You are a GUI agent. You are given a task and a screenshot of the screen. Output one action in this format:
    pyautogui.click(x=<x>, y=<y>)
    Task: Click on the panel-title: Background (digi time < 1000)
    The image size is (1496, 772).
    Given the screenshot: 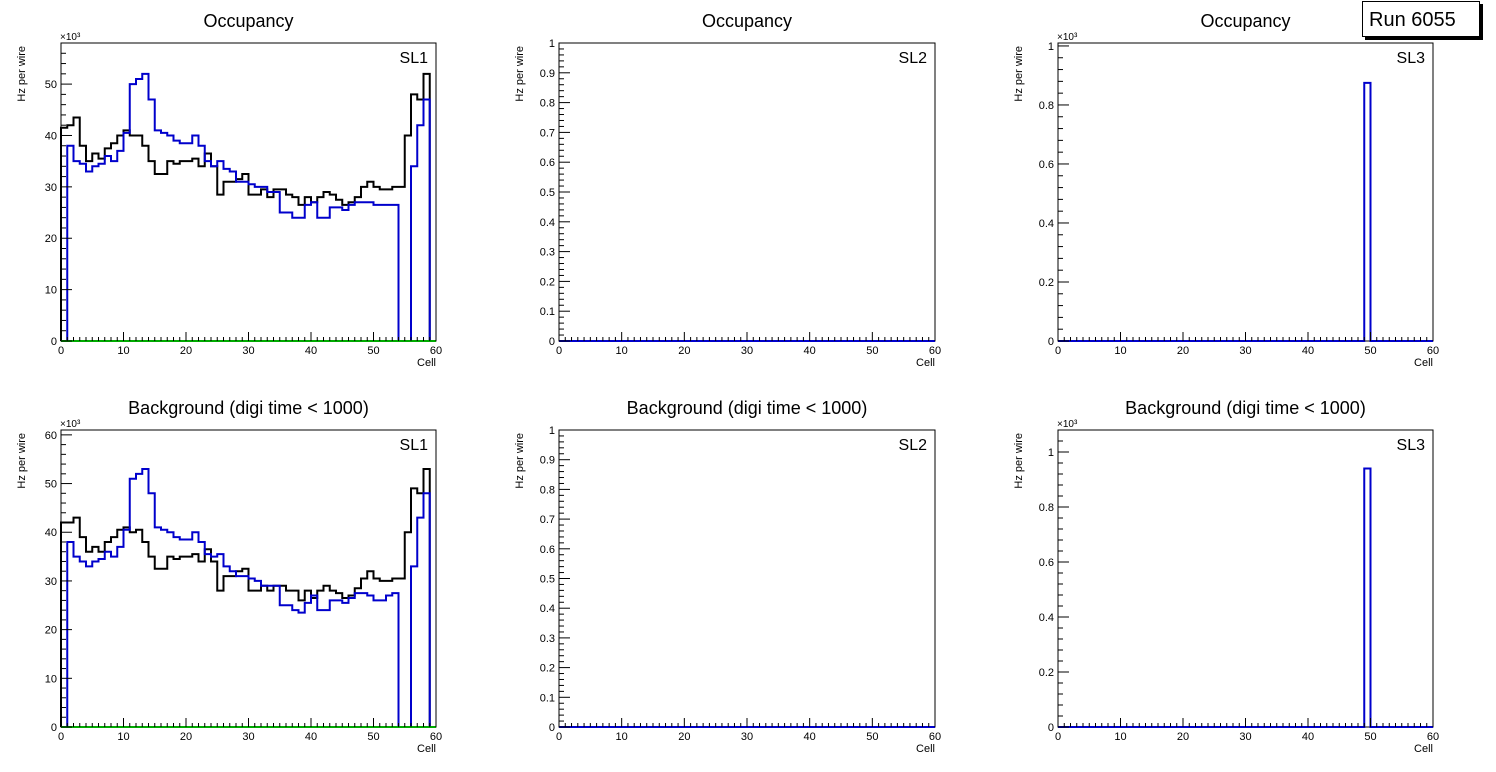 What is the action you would take?
    pyautogui.click(x=248, y=408)
    